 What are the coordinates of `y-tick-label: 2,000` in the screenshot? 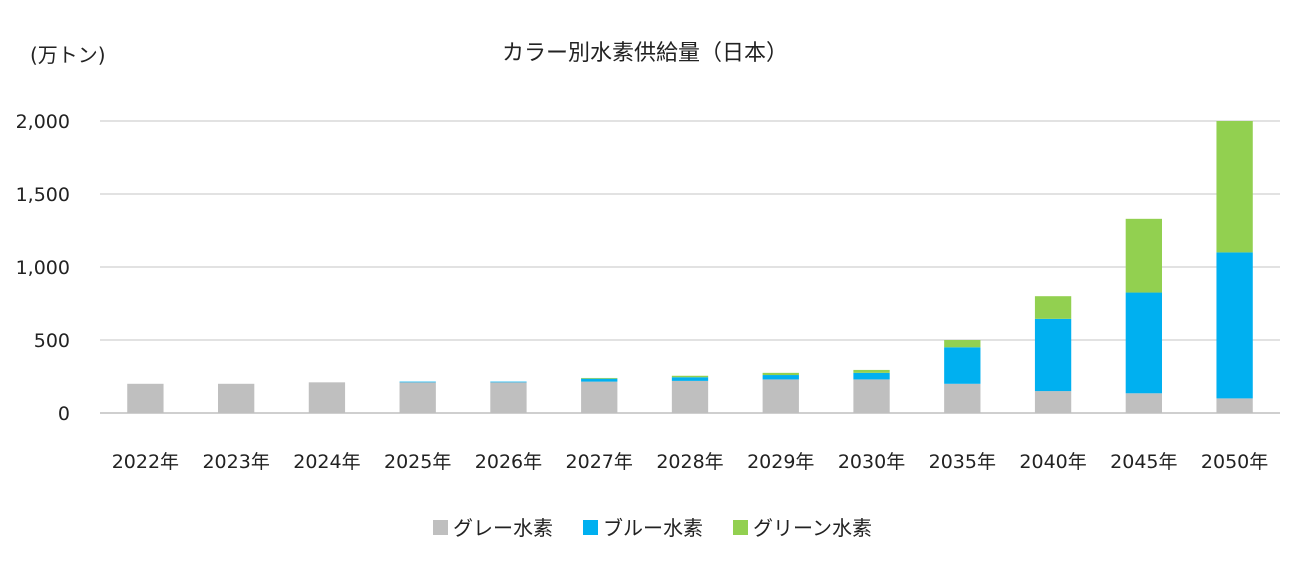 It's located at (43, 122).